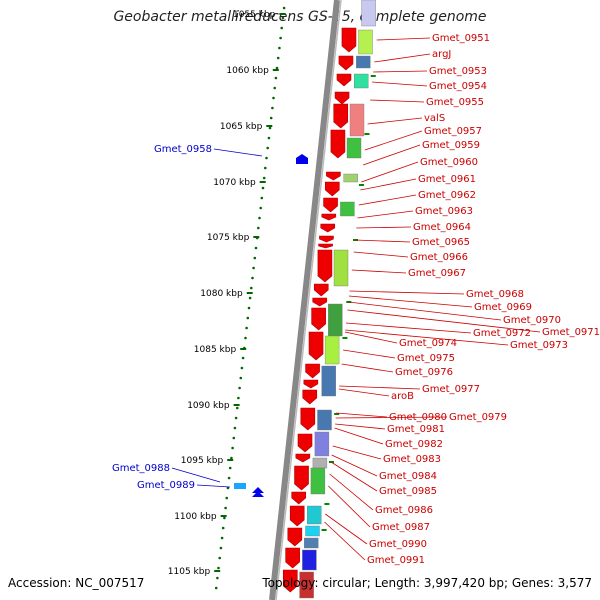 The height and width of the screenshot is (600, 600). I want to click on gene-label: Gmet_0981, so click(416, 429).